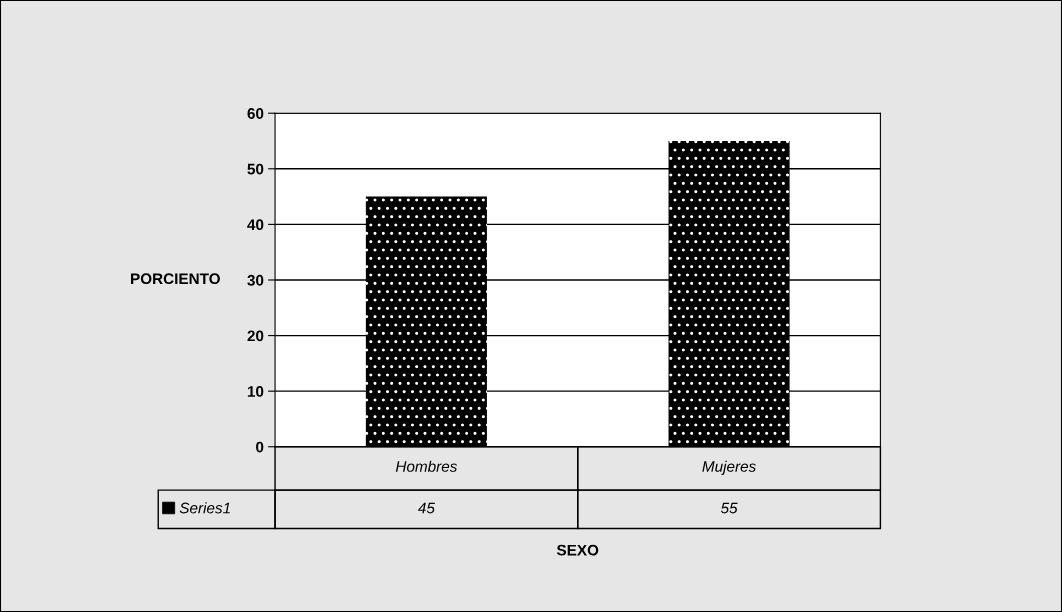 The height and width of the screenshot is (612, 1062). I want to click on y-tick-label: 50, so click(255, 169).